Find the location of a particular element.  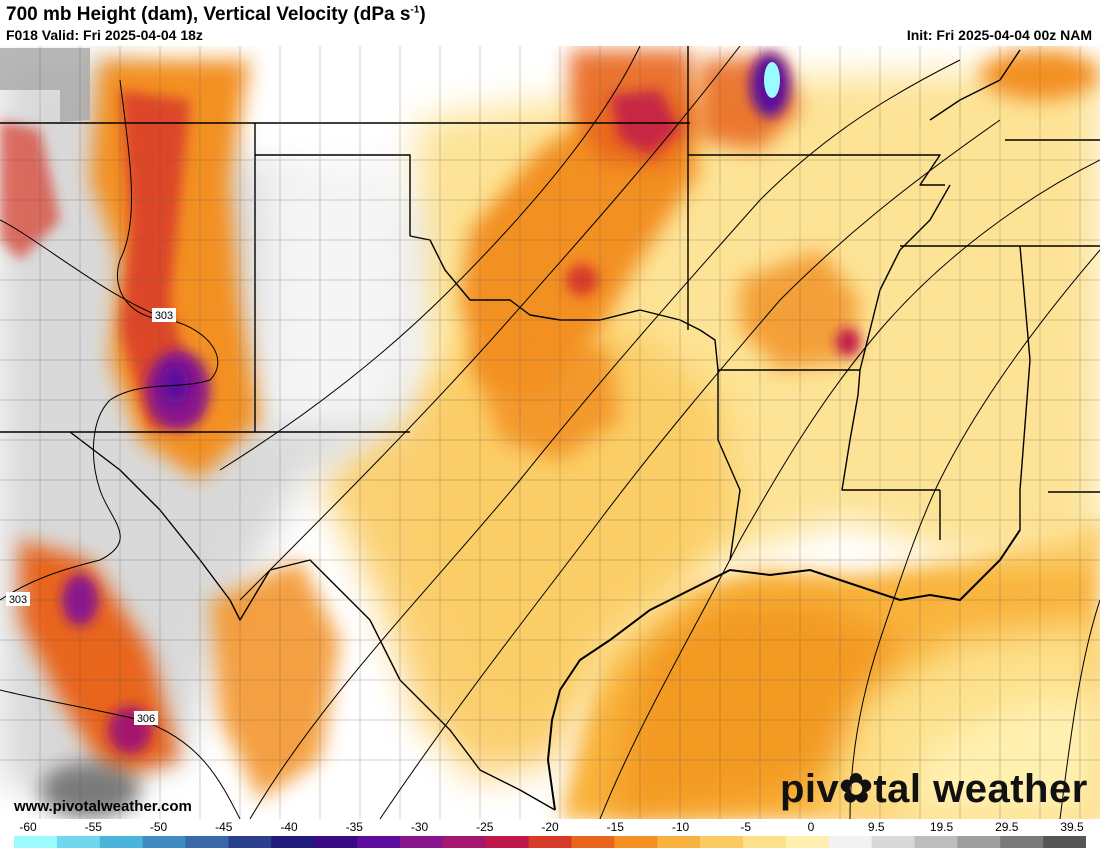

texas-orange-band is located at coordinates (545, 395).